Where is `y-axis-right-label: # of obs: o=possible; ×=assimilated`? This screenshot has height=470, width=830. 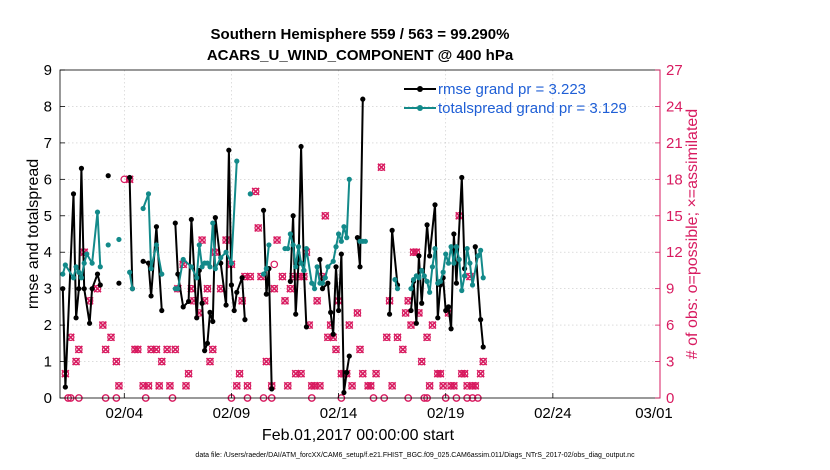 y-axis-right-label: # of obs: o=possible; ×=assimilated is located at coordinates (692, 234).